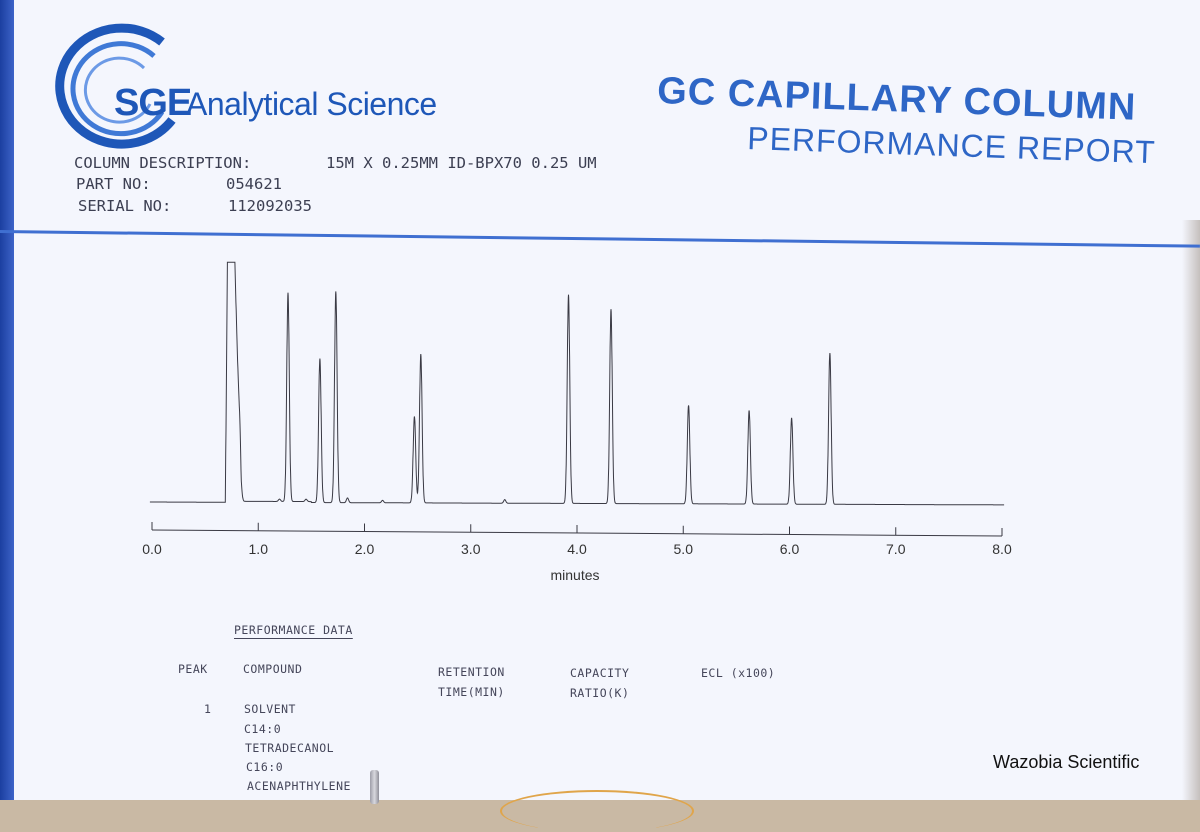  I want to click on col-header-peak: PEAK, so click(193, 669).